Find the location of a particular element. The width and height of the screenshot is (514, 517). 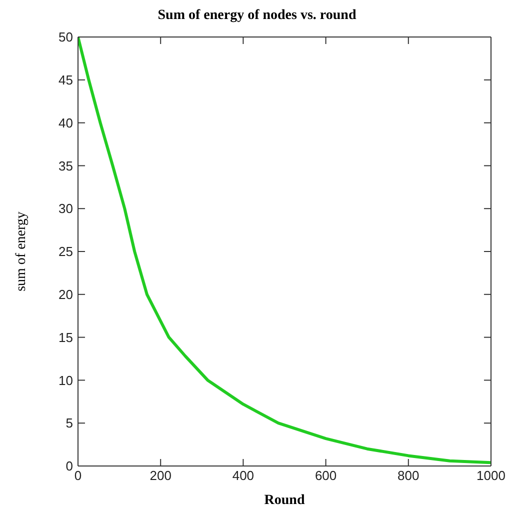

y-tick-label: 25 is located at coordinates (65, 252).